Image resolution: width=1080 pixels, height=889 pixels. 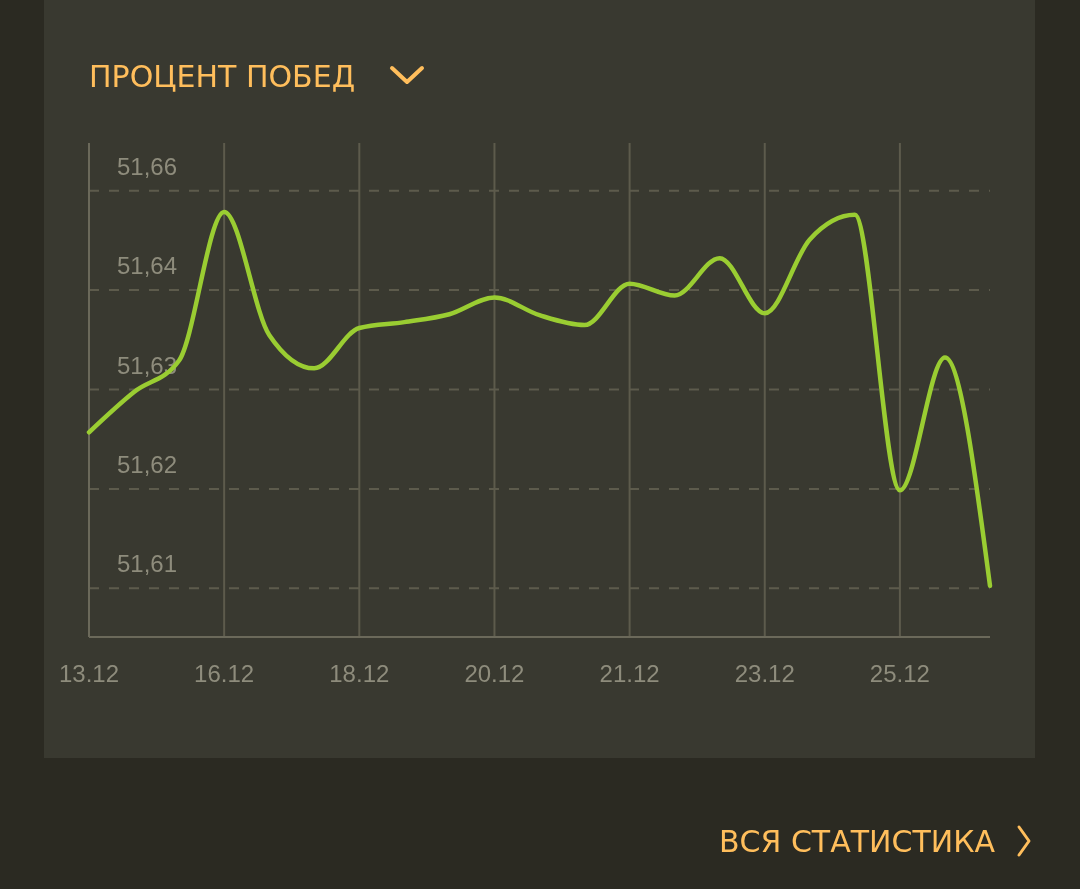 I want to click on x-tick-label: 20.12, so click(x=494, y=673).